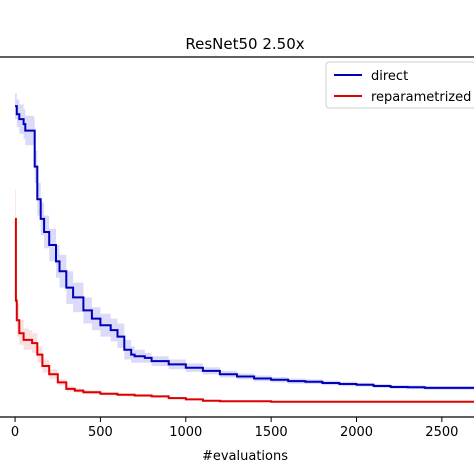  I want to click on x-tick-label: 2500, so click(441, 432).